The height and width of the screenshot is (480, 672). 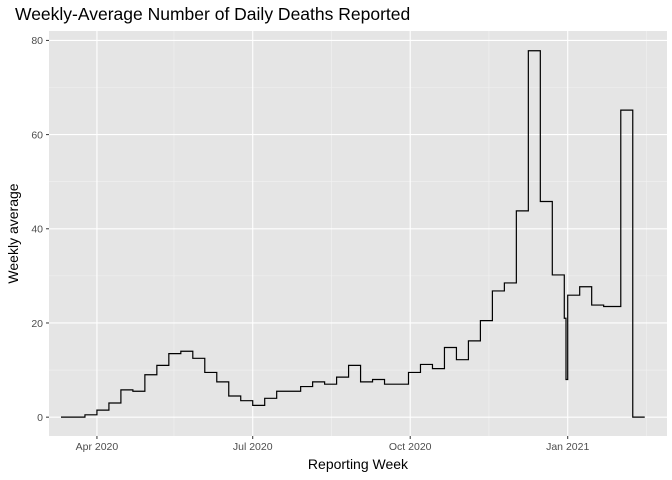 I want to click on y-tick-label: 20, so click(x=37, y=324).